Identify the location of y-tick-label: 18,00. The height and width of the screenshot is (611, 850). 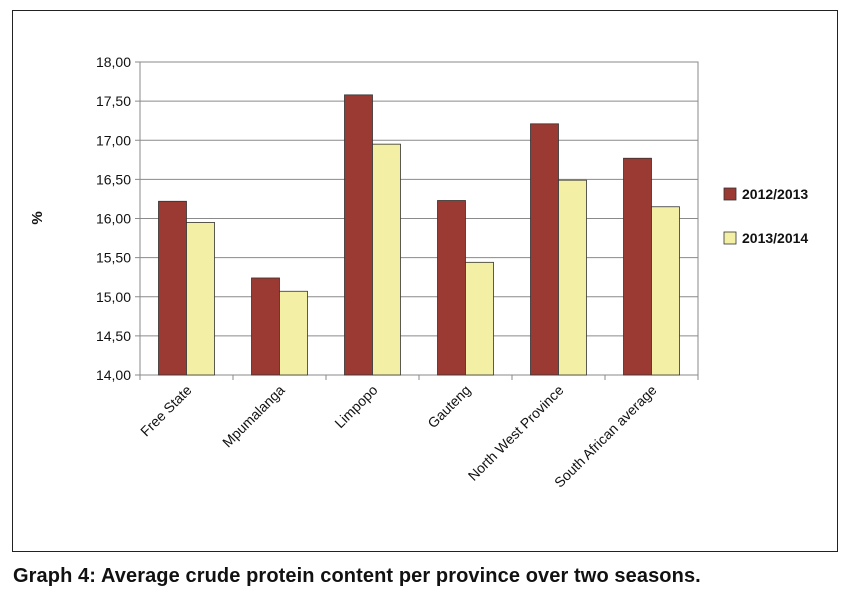
(113, 62).